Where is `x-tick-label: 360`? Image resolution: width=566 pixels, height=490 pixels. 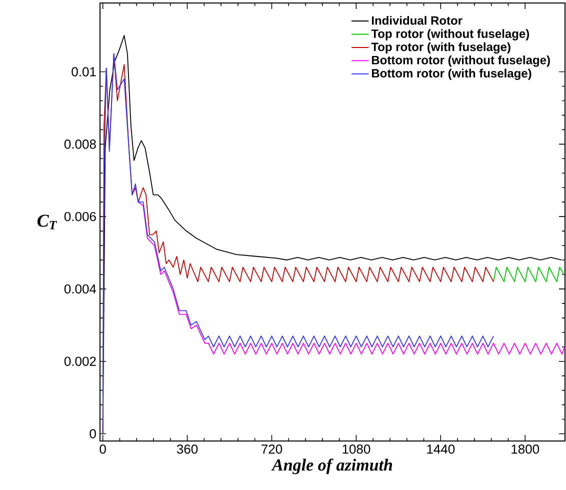 x-tick-label: 360 is located at coordinates (187, 449).